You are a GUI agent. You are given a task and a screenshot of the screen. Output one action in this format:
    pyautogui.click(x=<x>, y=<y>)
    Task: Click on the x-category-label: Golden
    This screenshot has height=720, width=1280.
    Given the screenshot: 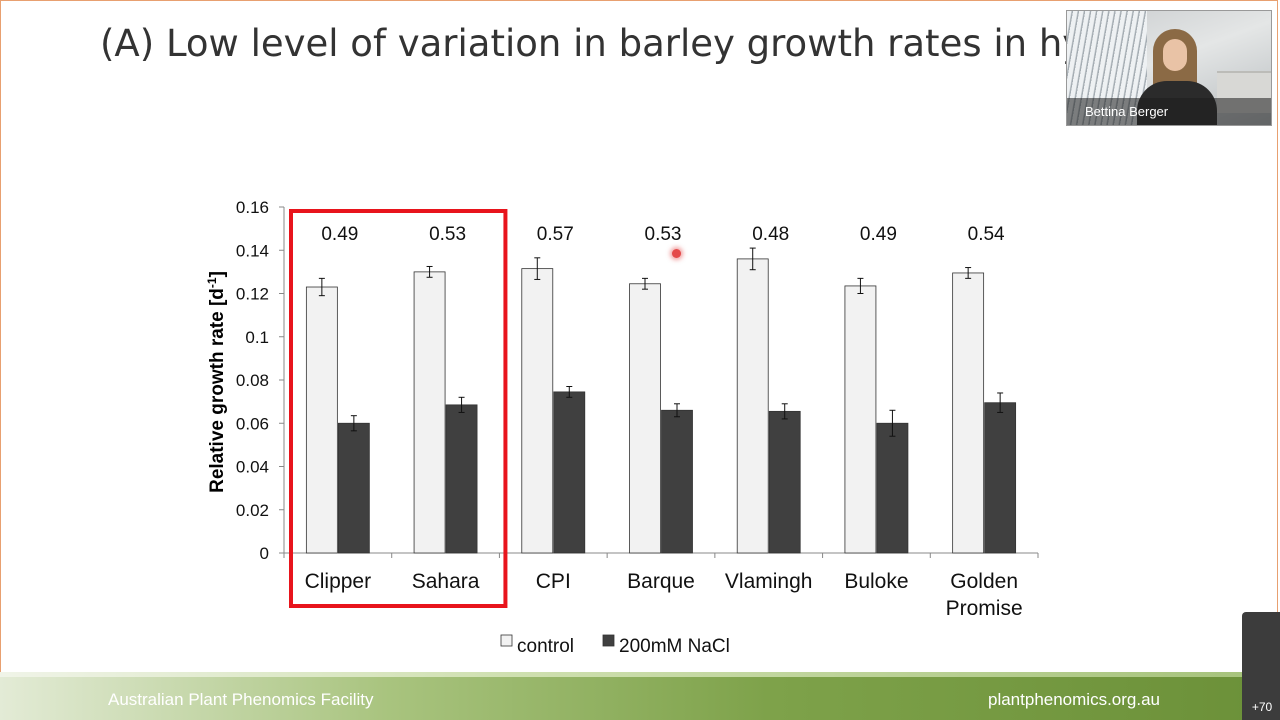 What is the action you would take?
    pyautogui.click(x=984, y=581)
    